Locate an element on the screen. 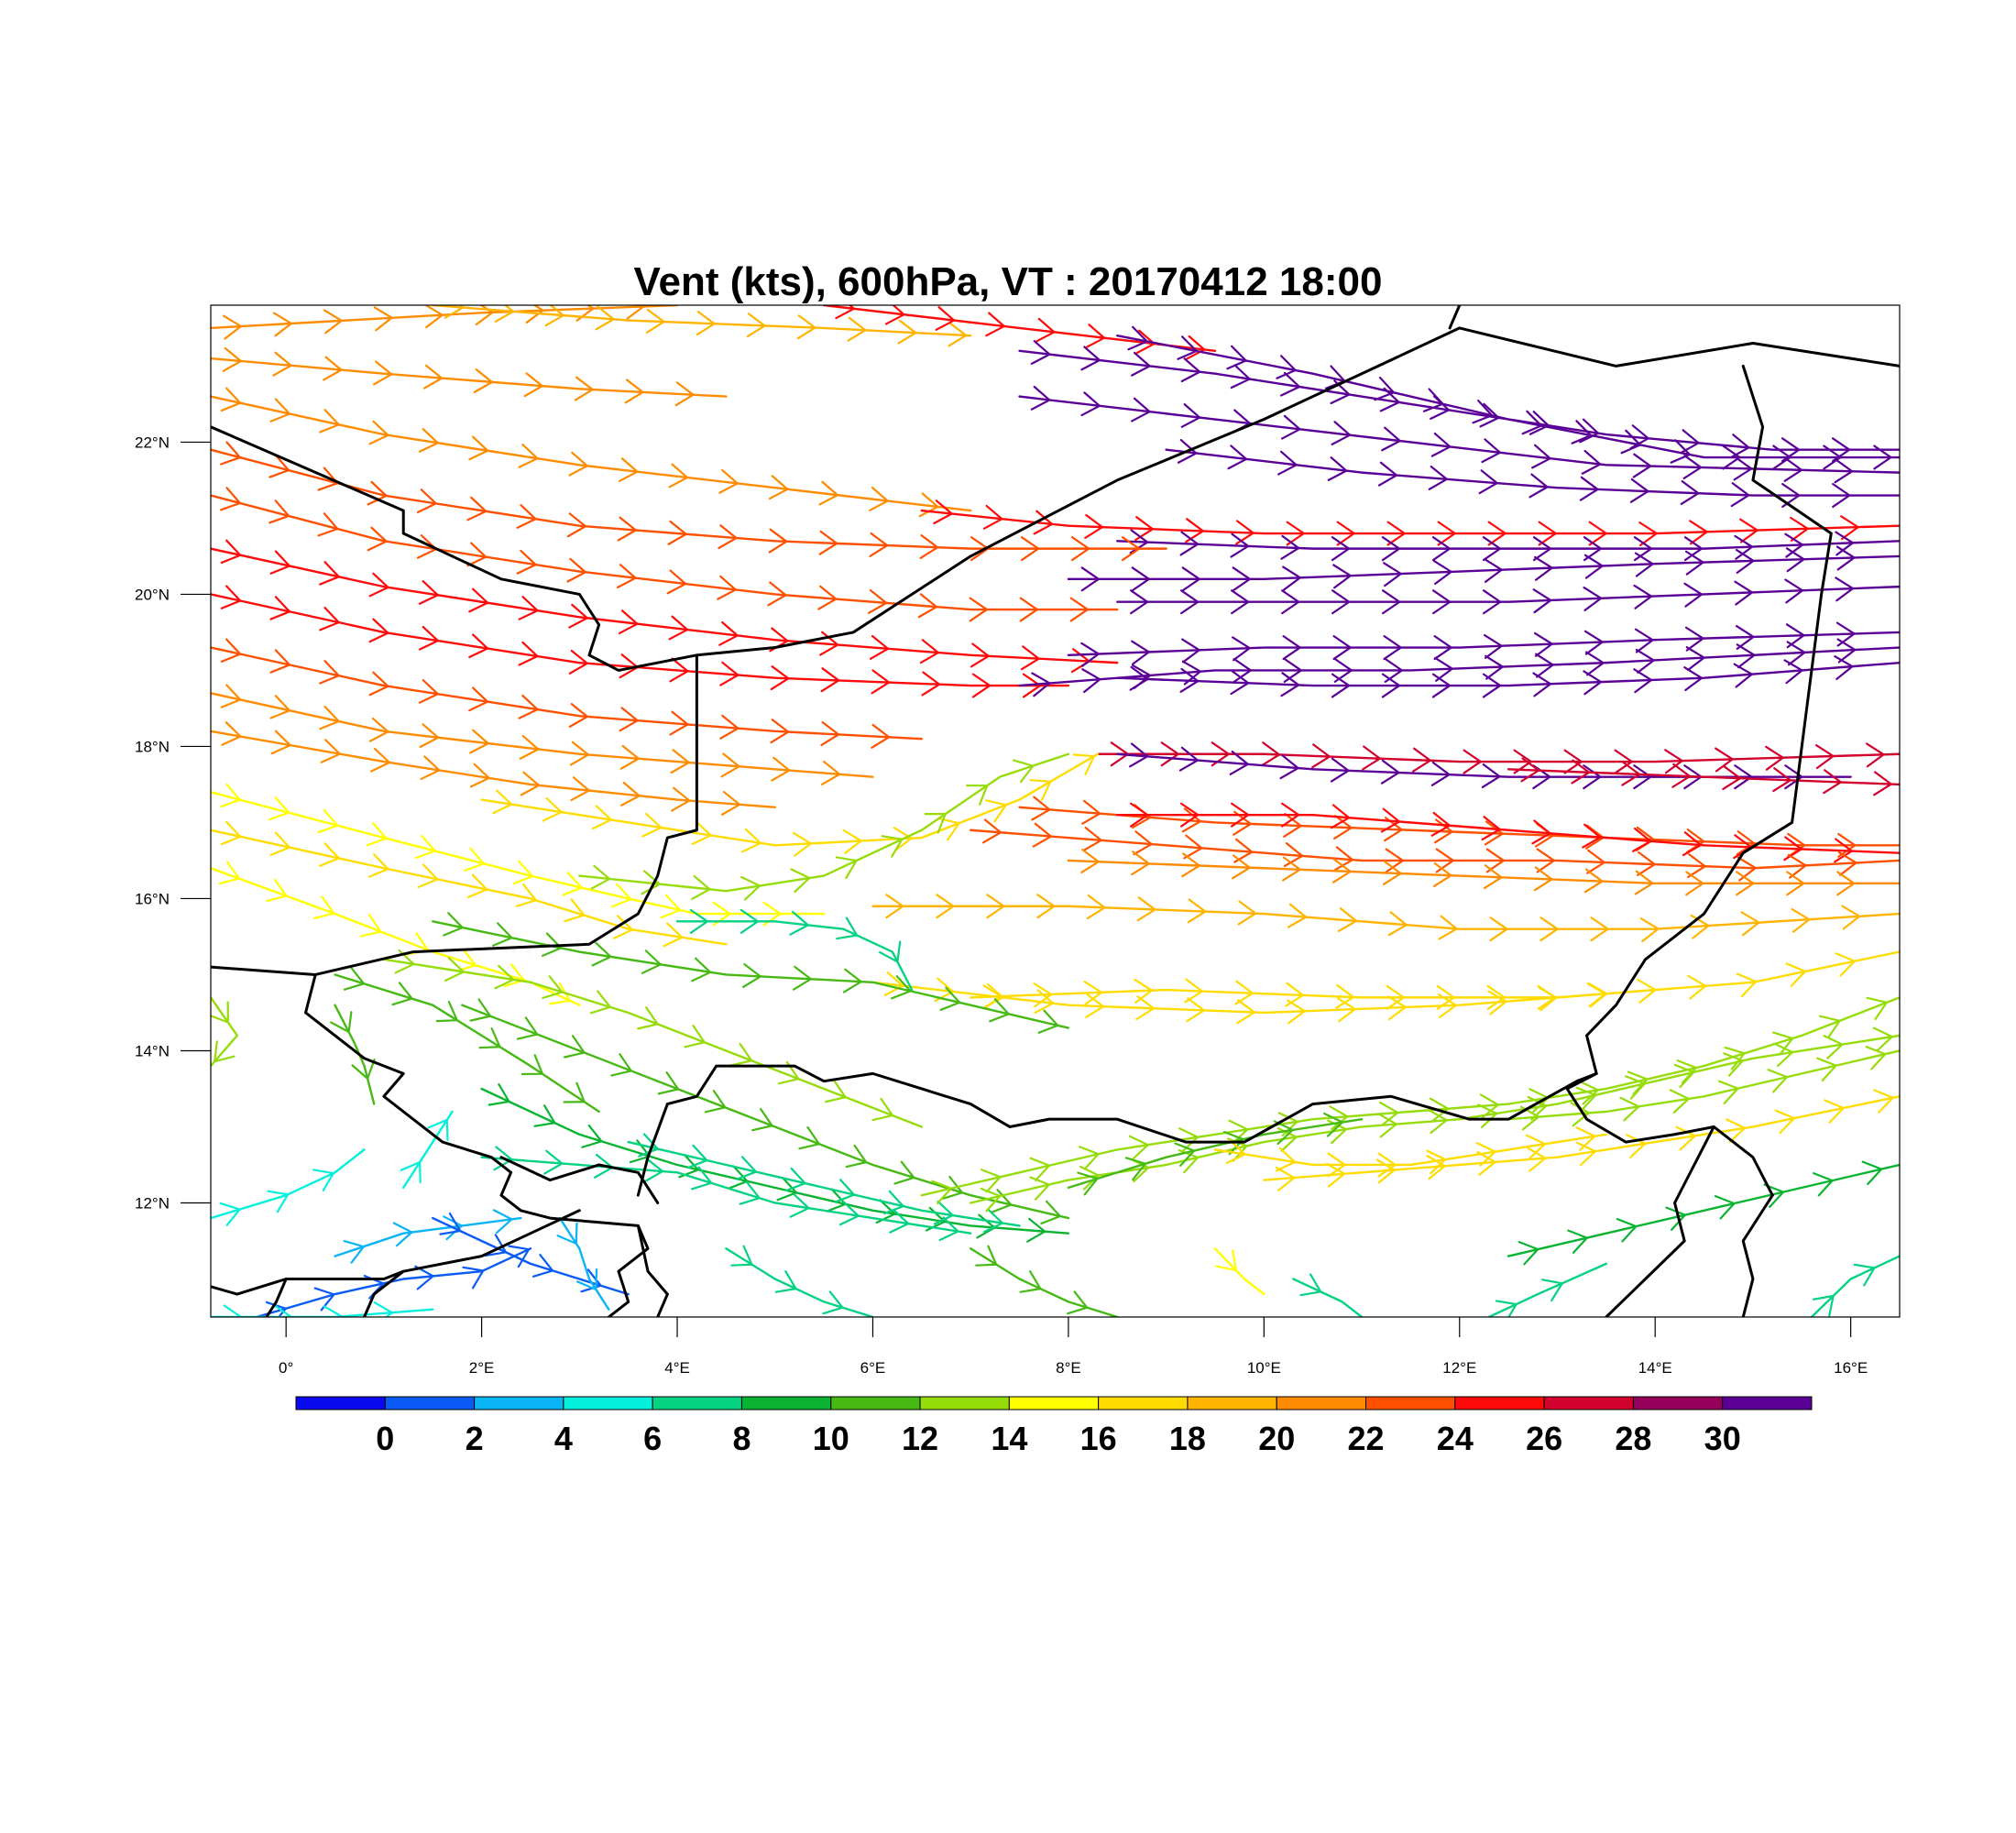 This screenshot has height=1833, width=2016. colorbar-label: 24 is located at coordinates (1455, 1438).